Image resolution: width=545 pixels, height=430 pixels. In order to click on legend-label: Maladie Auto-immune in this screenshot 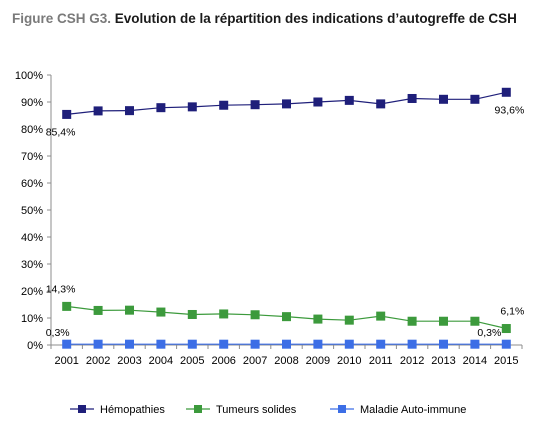, I will do `click(413, 410)`.